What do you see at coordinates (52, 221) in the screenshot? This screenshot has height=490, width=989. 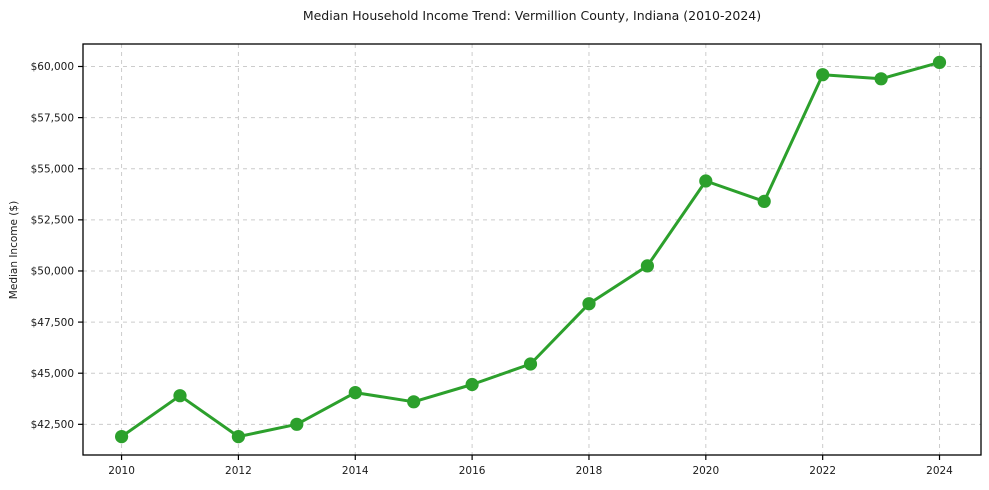 I see `y-tick-label: $52,500` at bounding box center [52, 221].